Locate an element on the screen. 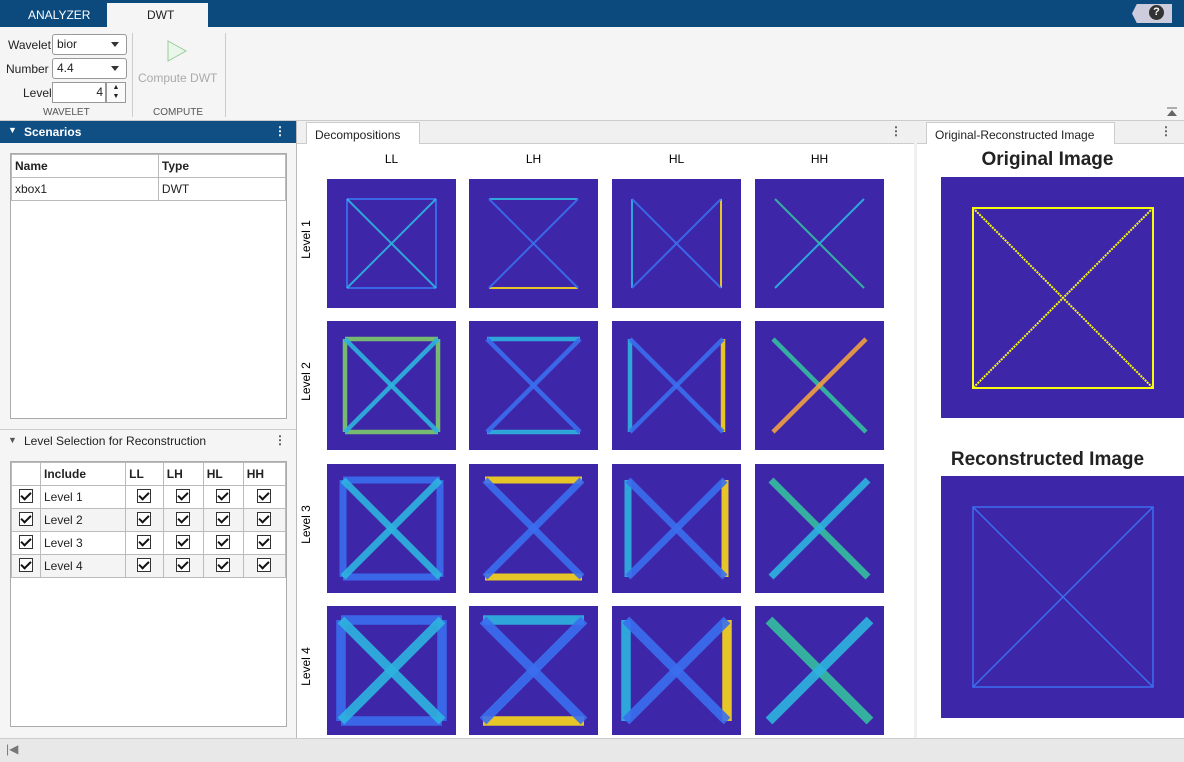 The image size is (1184, 762). status-bar: |◀ is located at coordinates (592, 750).